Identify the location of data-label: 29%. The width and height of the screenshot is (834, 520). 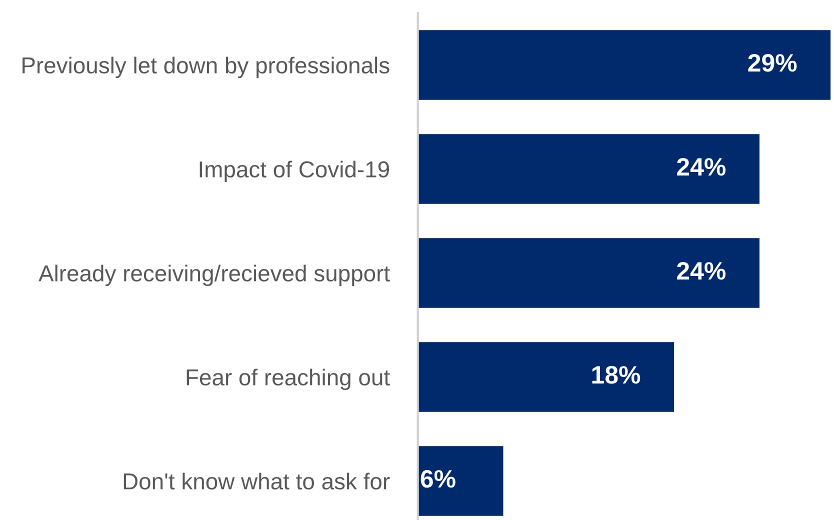
(772, 63).